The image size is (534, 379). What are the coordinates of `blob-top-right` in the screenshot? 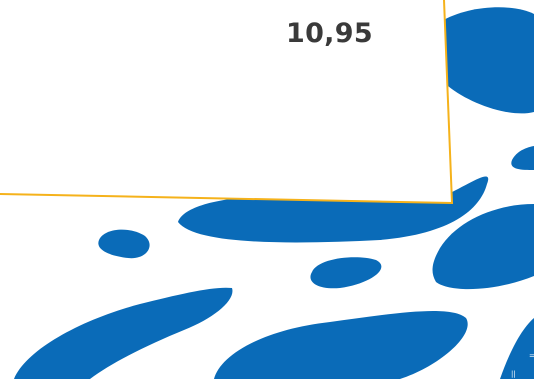 It's located at (487, 60).